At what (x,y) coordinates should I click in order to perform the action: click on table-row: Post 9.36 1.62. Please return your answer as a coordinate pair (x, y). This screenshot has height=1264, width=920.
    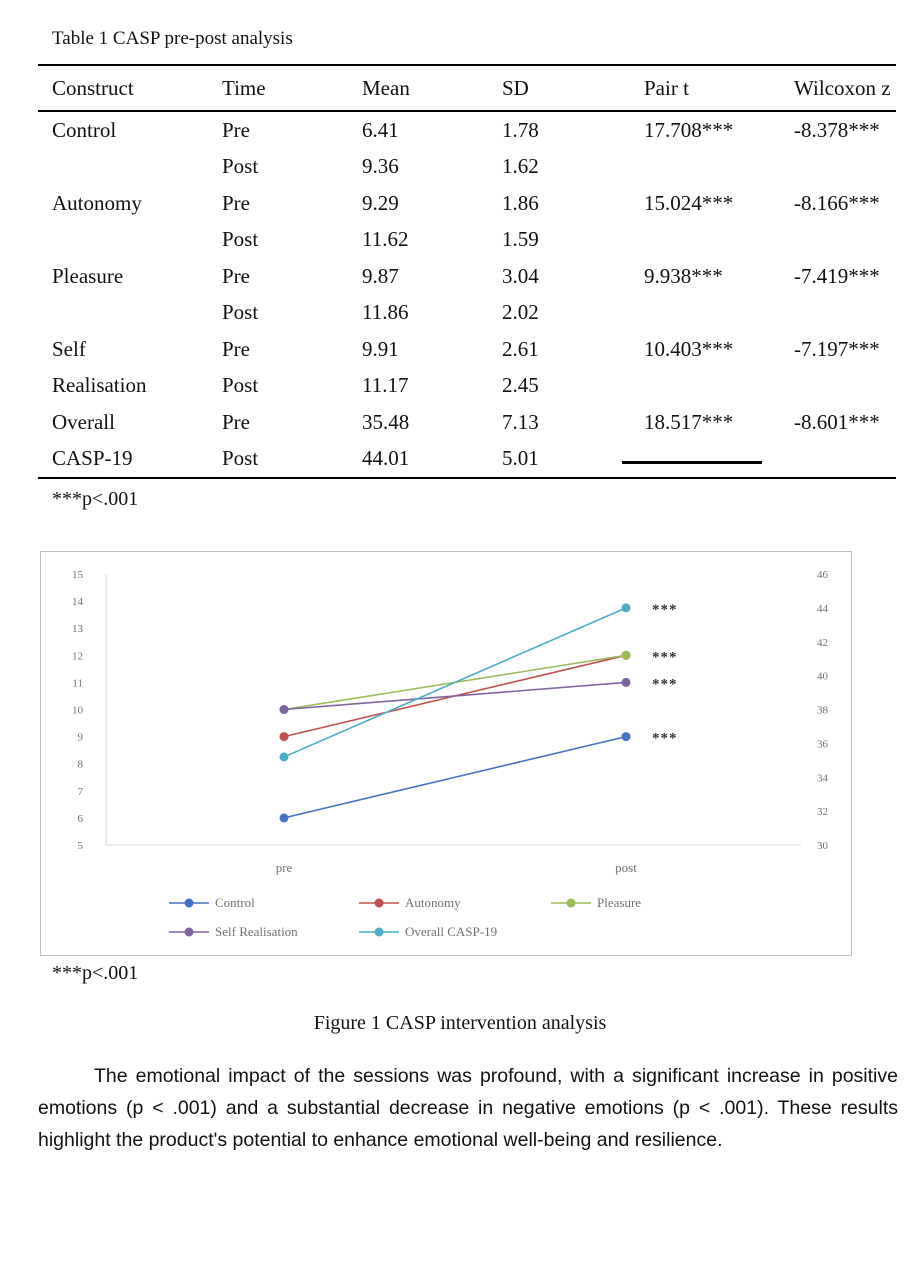
    Looking at the image, I should click on (467, 167).